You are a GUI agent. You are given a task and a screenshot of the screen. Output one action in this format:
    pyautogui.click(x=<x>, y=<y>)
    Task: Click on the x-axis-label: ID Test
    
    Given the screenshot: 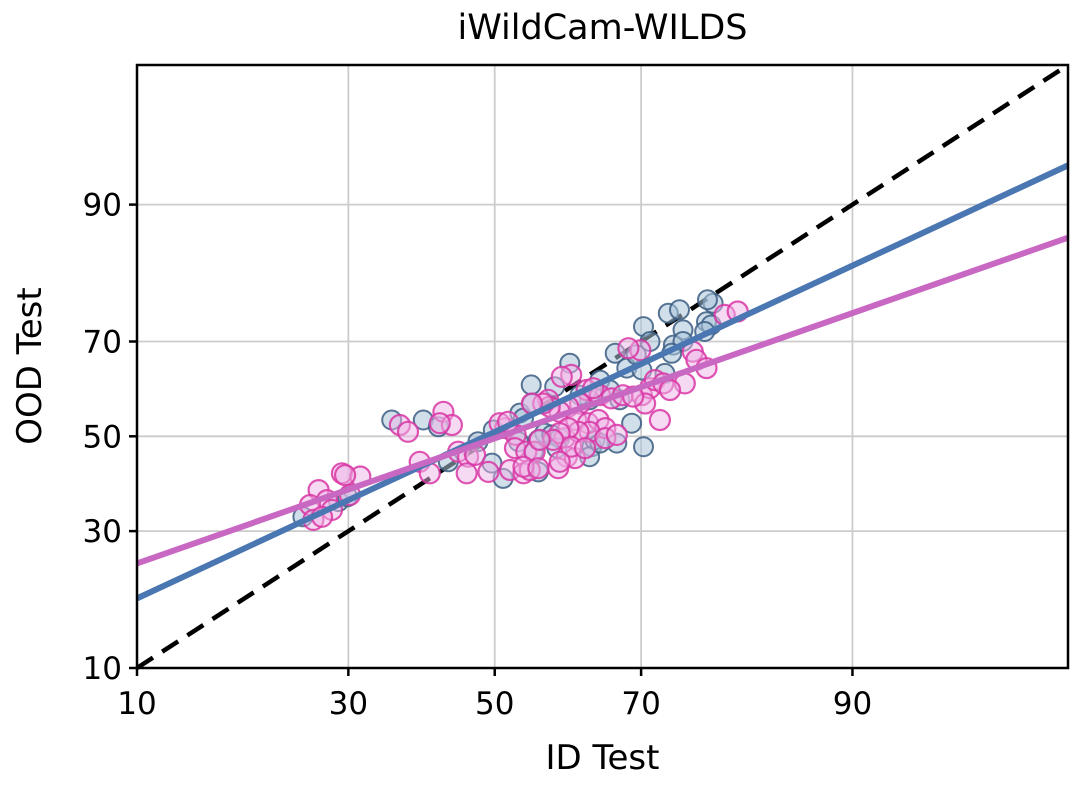 What is the action you would take?
    pyautogui.click(x=602, y=758)
    